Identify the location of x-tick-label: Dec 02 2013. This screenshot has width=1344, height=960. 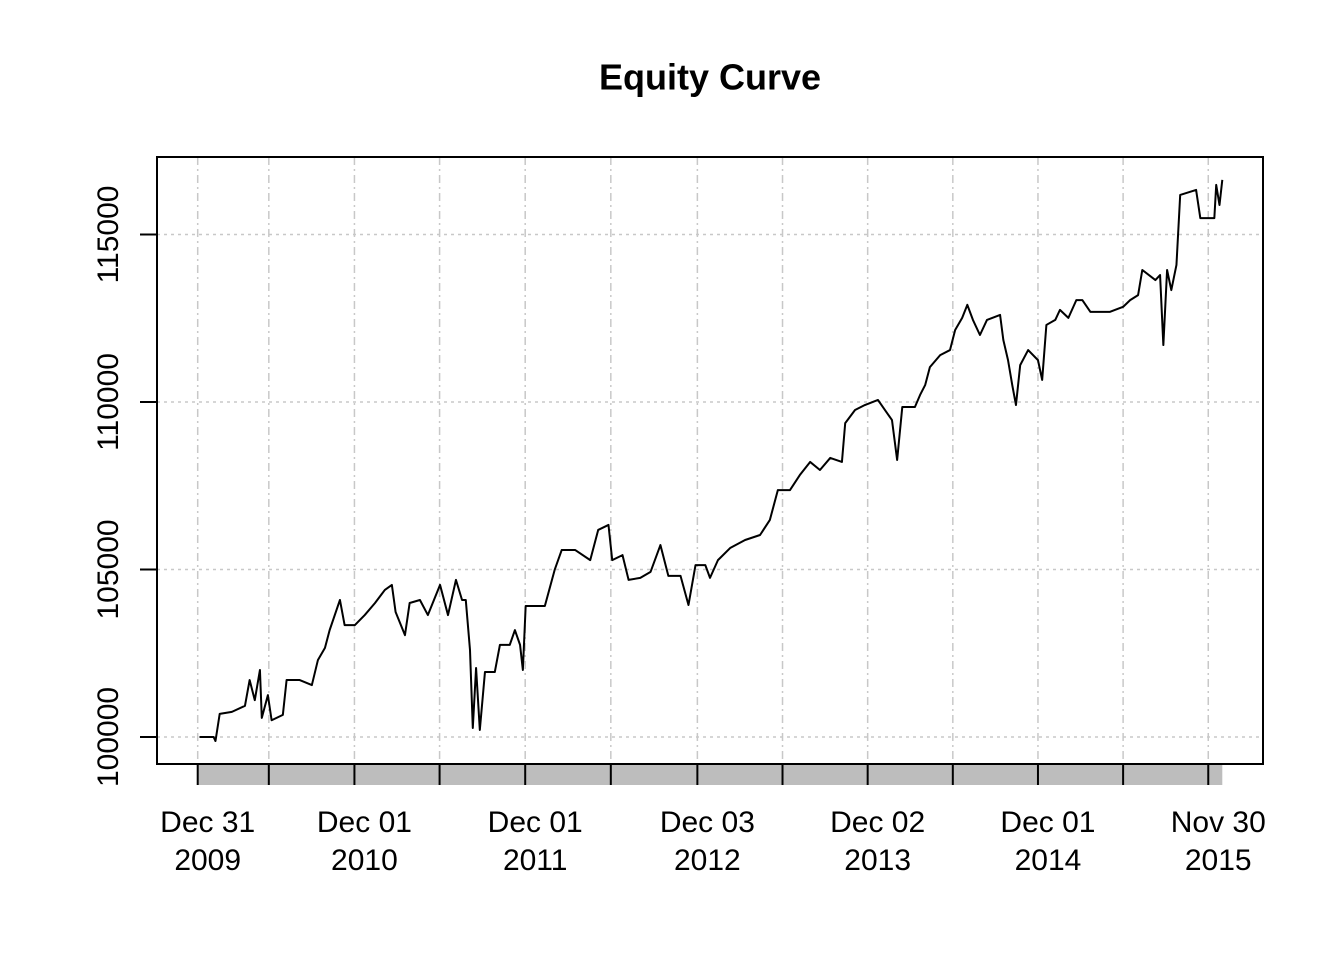
(877, 841).